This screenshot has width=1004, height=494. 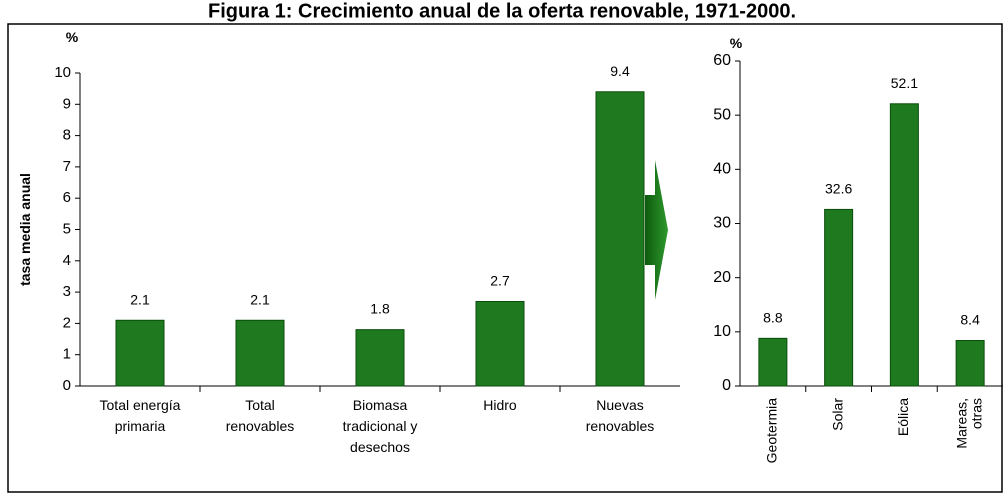 I want to click on x-tick-label: Nuevas, so click(x=619, y=405).